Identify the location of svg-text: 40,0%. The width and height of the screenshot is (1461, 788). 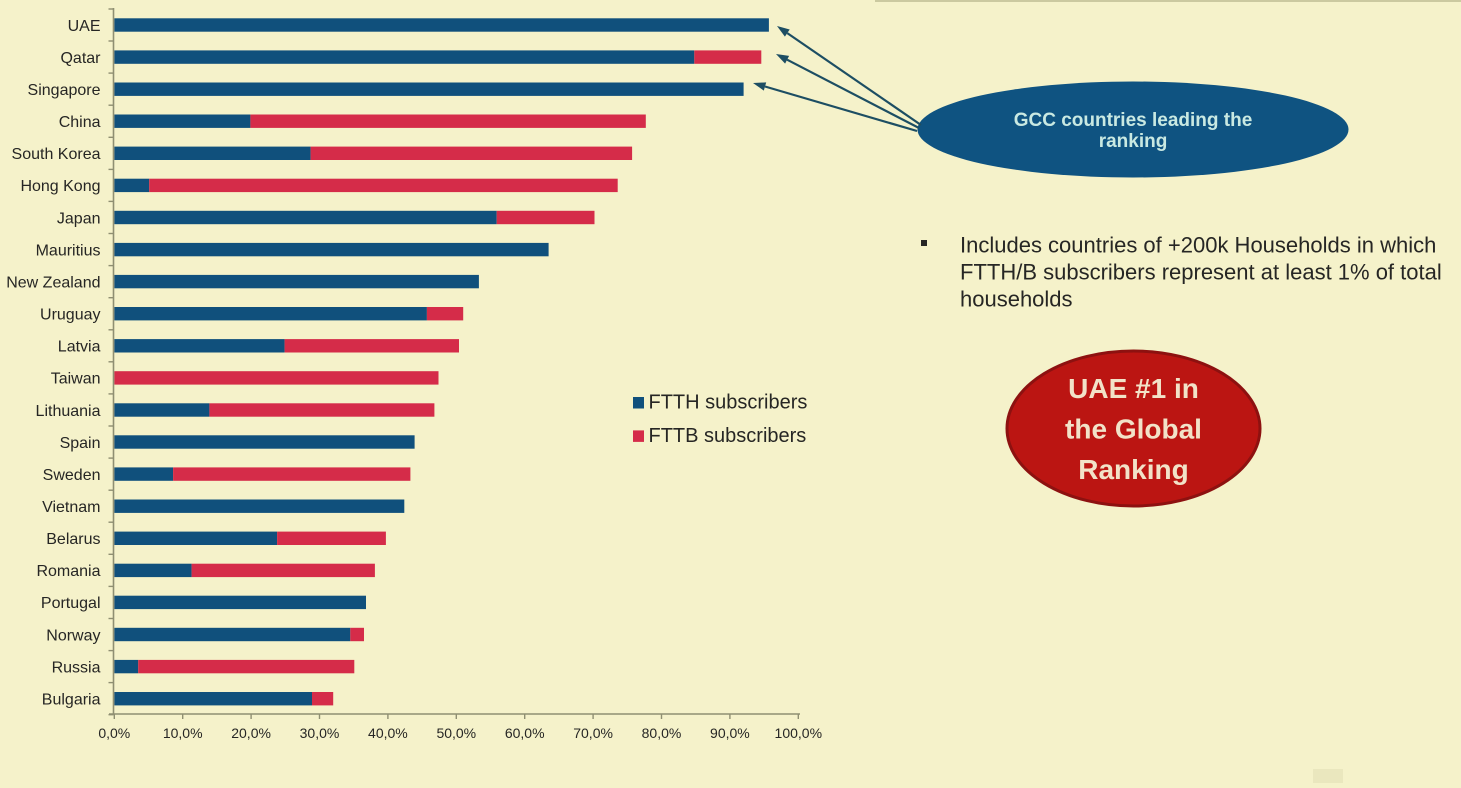
(388, 733).